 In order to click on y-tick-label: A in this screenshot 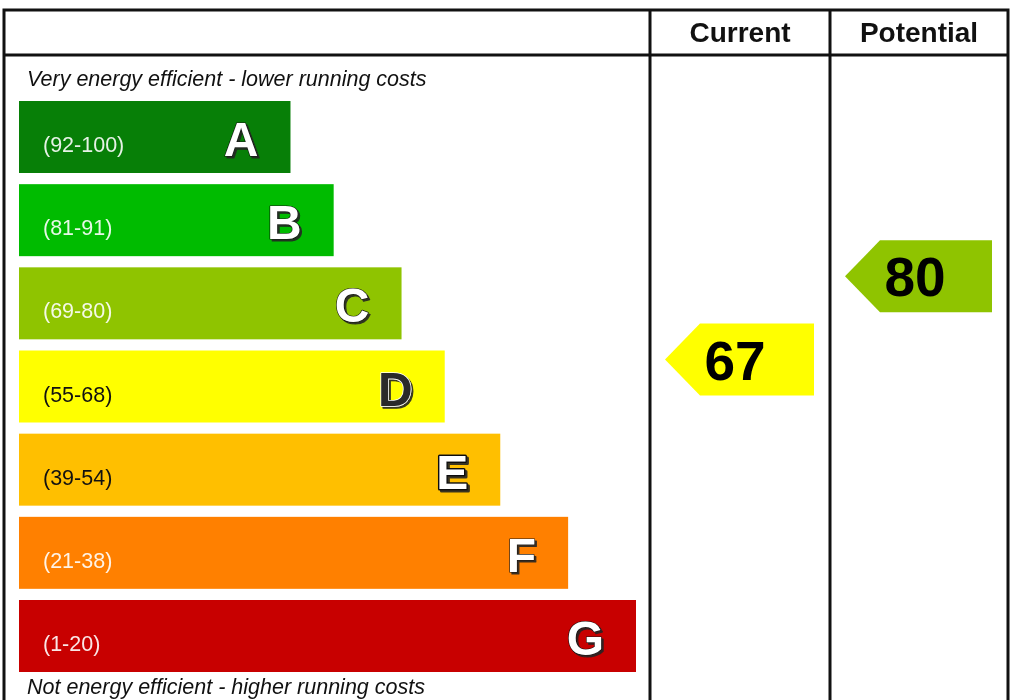, I will do `click(241, 139)`.